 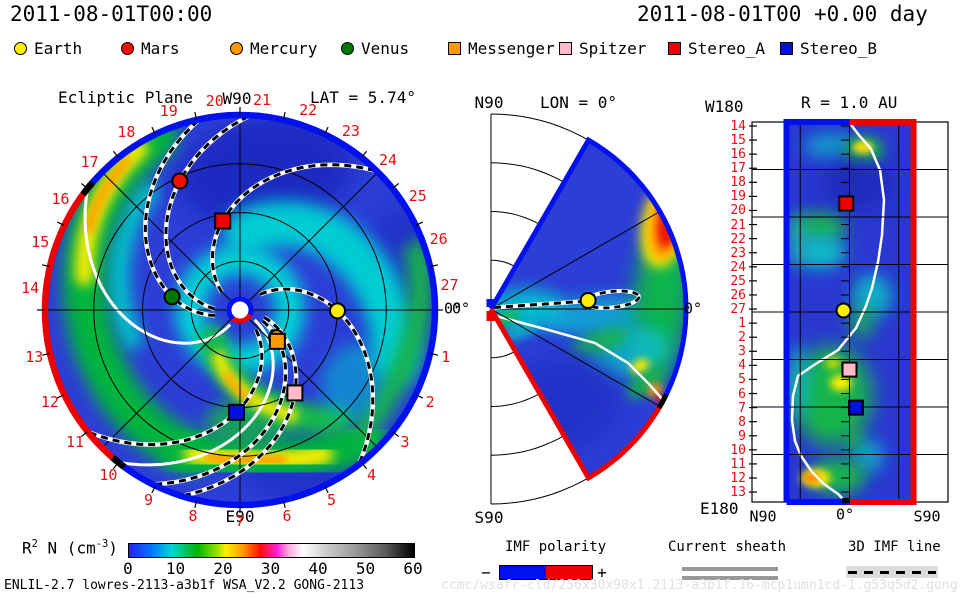 What do you see at coordinates (193, 515) in the screenshot?
I see `rim-day-number: 8` at bounding box center [193, 515].